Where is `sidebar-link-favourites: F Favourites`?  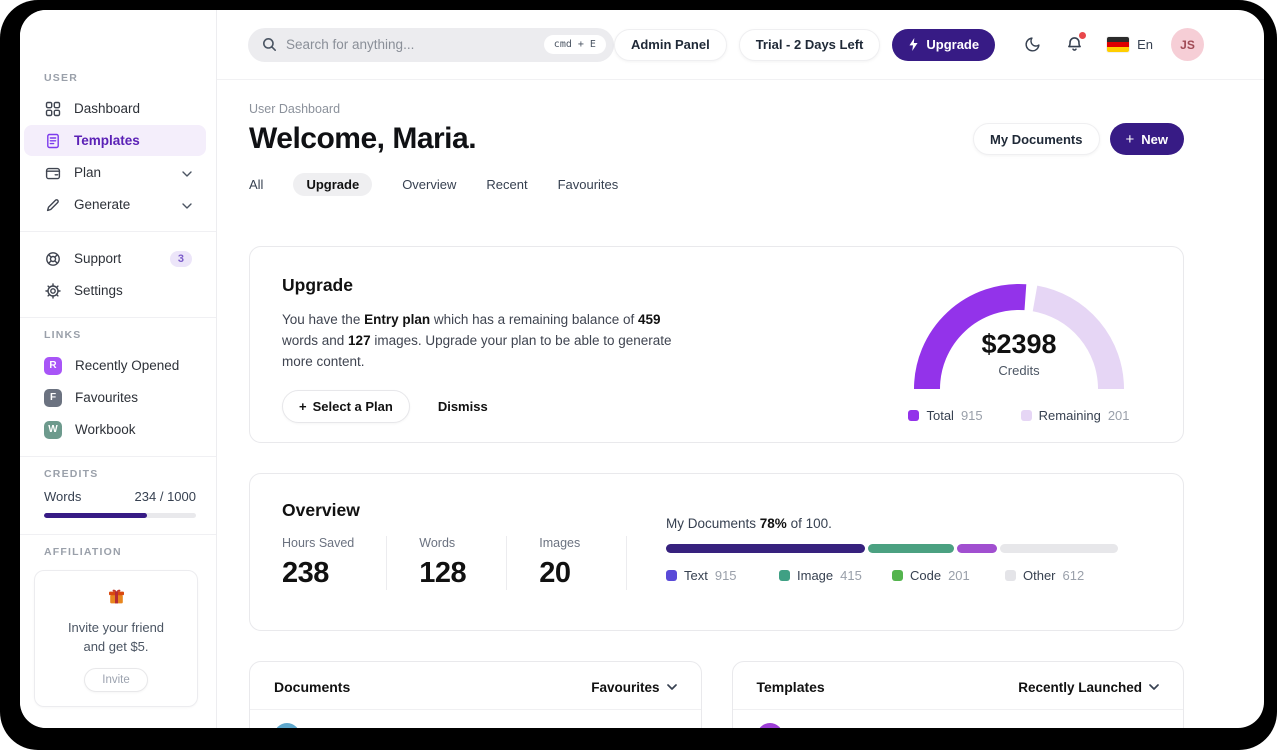 sidebar-link-favourites: F Favourites is located at coordinates (115, 397).